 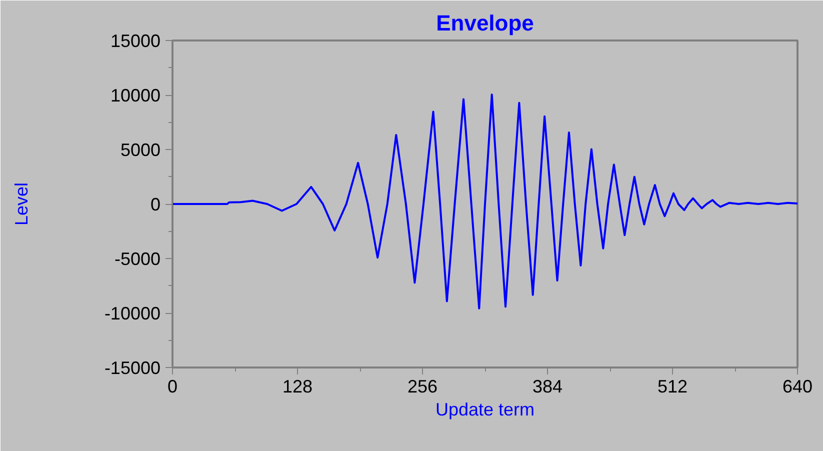 I want to click on y-tick-label: -5000, so click(x=137, y=259).